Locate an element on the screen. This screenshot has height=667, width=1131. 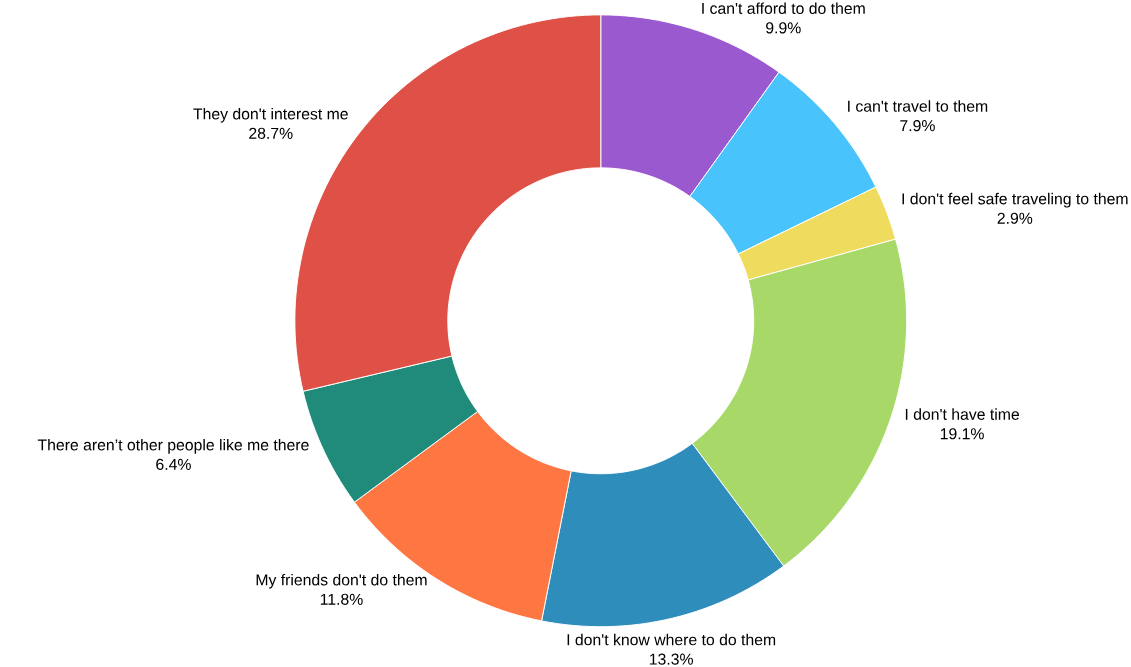
data-label: 11.8% is located at coordinates (341, 599).